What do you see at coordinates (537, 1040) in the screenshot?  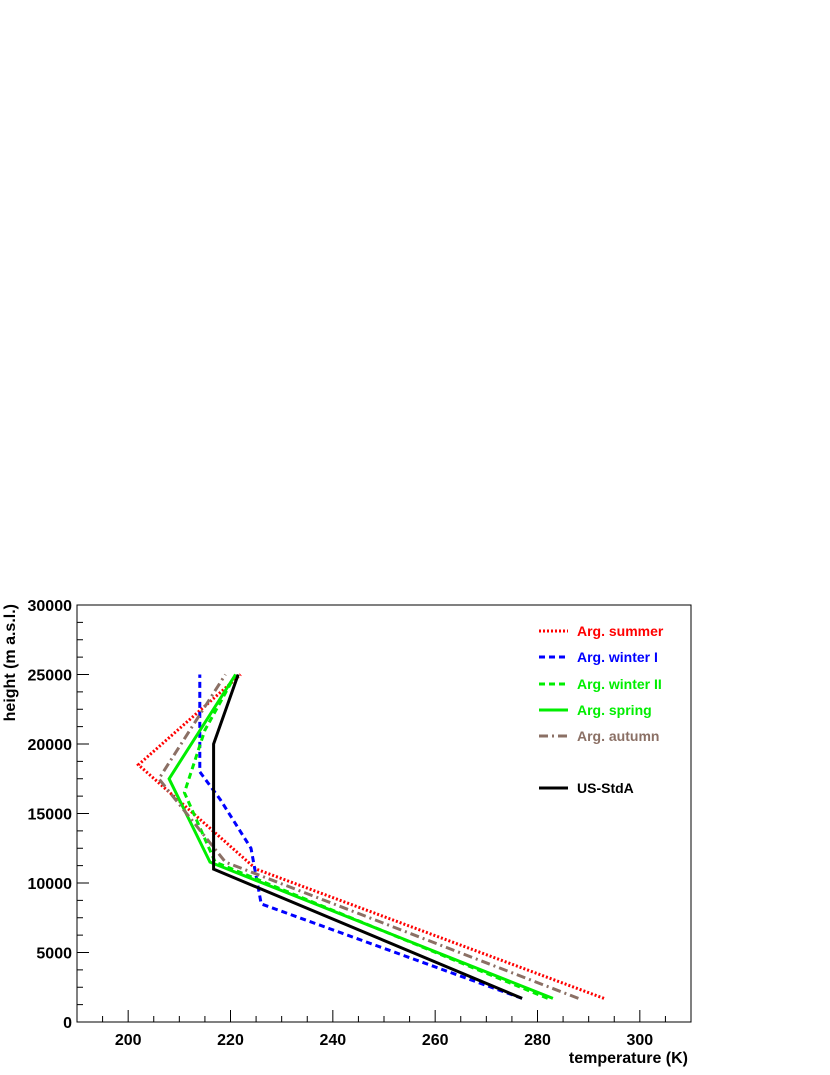 I see `x-tick-label: 280` at bounding box center [537, 1040].